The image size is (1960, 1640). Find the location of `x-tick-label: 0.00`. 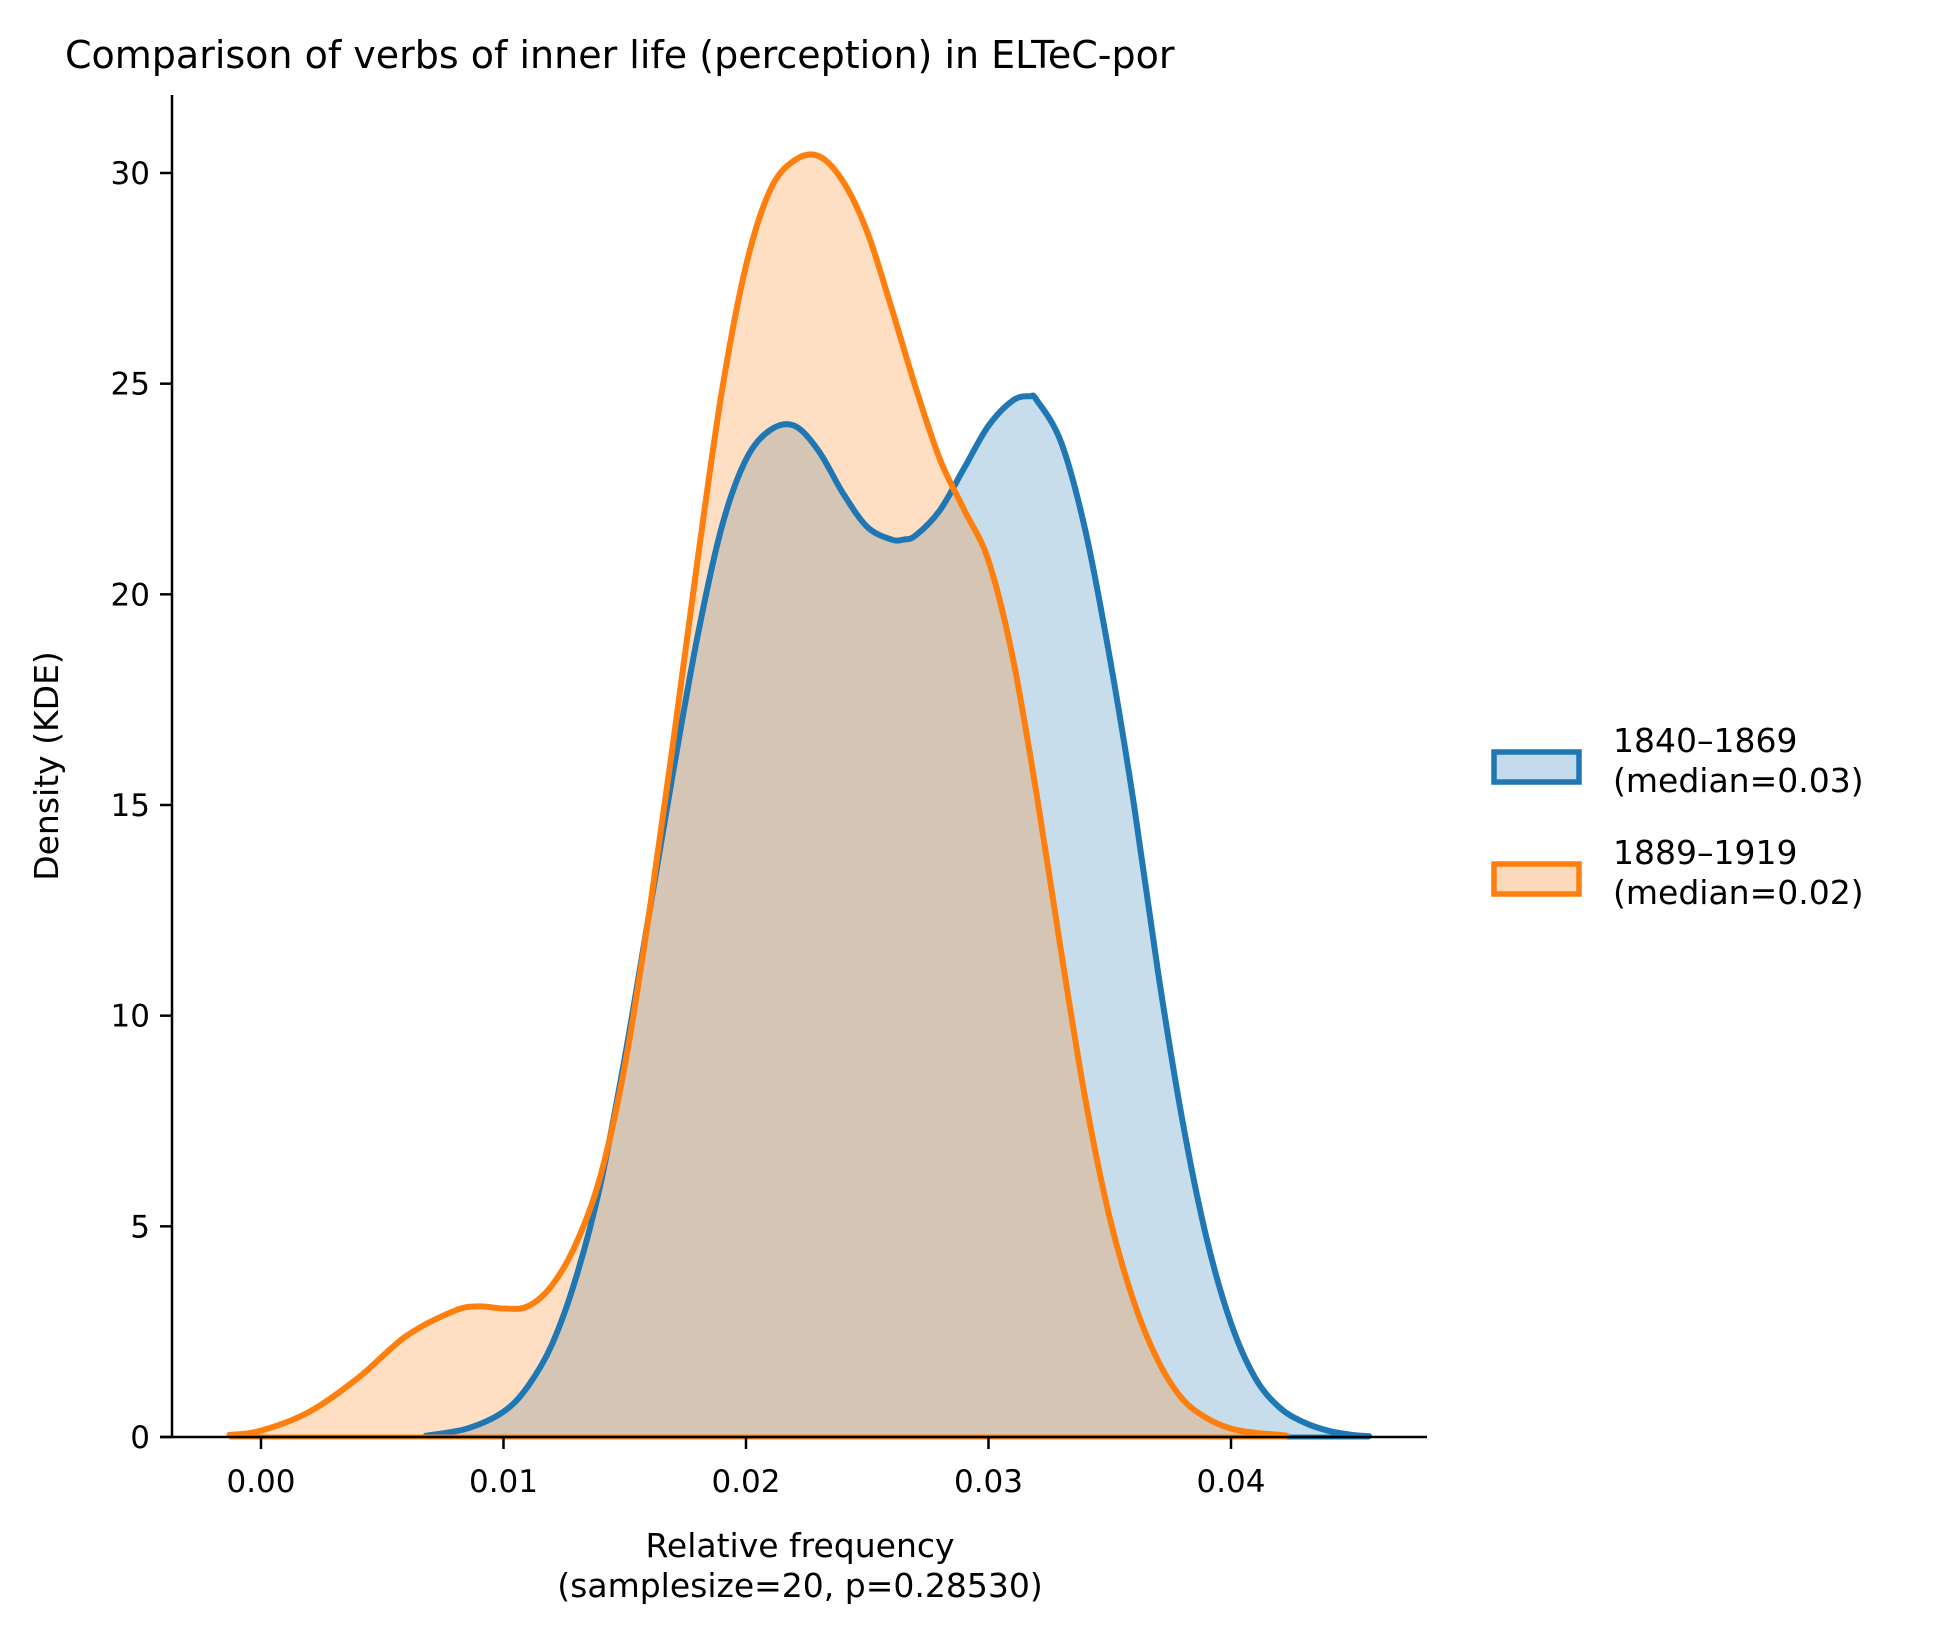

x-tick-label: 0.00 is located at coordinates (260, 1482).